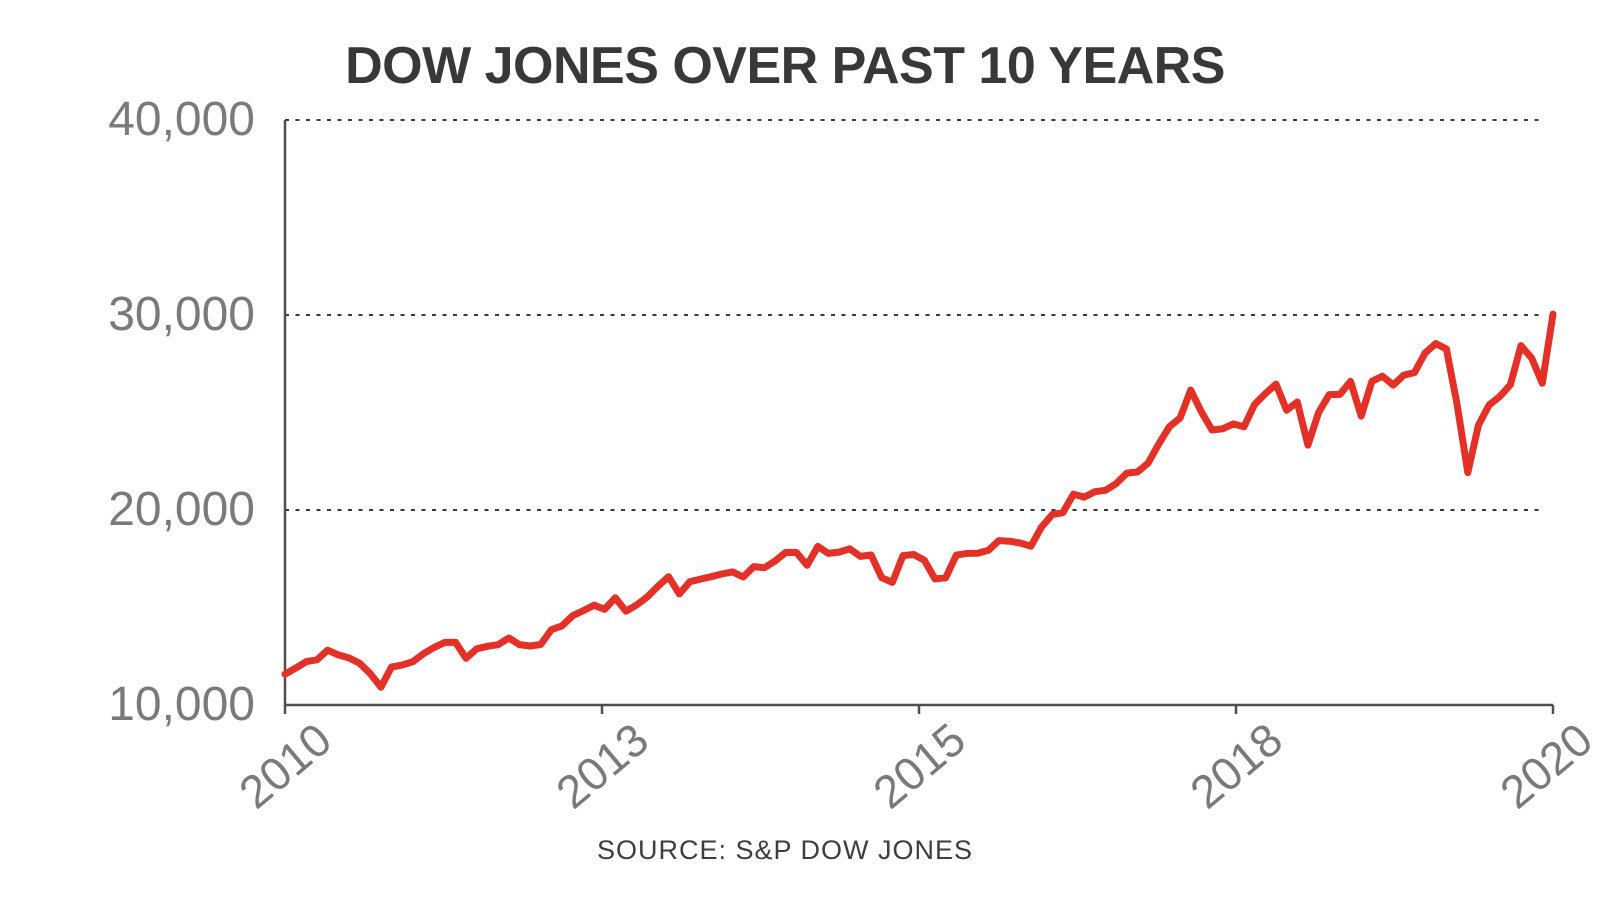 Image resolution: width=1600 pixels, height=900 pixels. Describe the element at coordinates (181, 509) in the screenshot. I see `y-axis-tick-label: 20,000` at that location.